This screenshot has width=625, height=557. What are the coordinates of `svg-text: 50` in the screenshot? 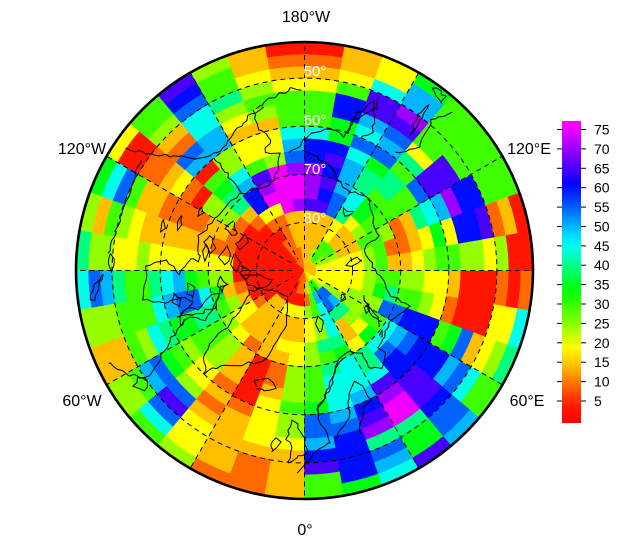 It's located at (602, 227).